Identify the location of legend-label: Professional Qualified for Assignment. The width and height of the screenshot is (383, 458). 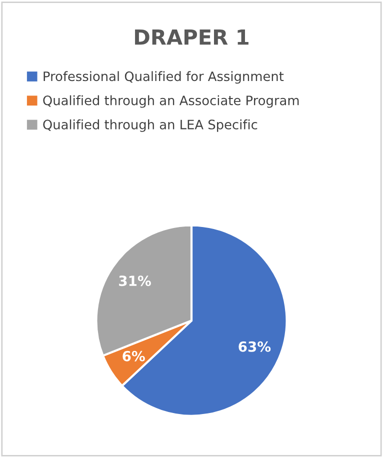
(164, 77).